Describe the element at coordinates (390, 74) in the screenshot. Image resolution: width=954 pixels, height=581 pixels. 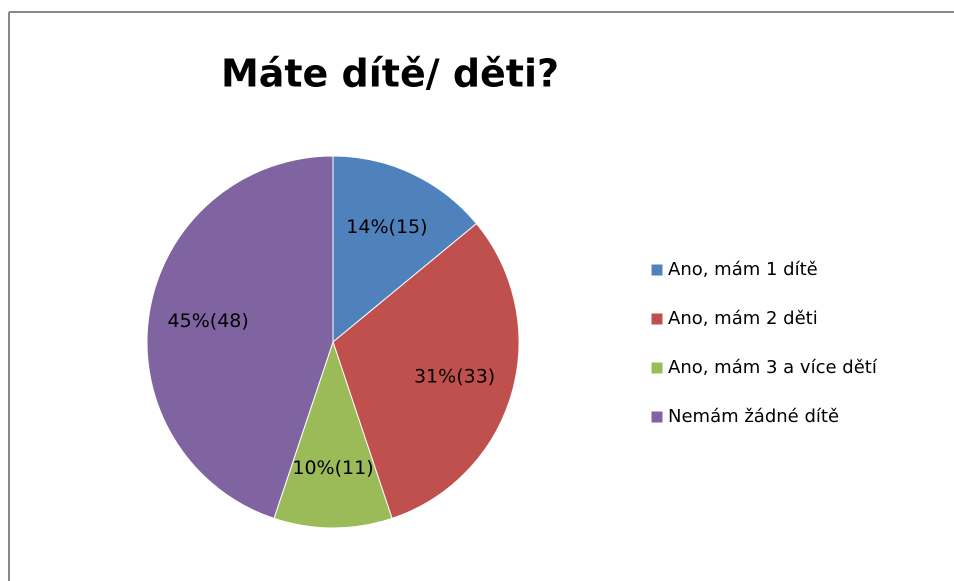
I see `chart-title: Máte dítě/ děti?` at that location.